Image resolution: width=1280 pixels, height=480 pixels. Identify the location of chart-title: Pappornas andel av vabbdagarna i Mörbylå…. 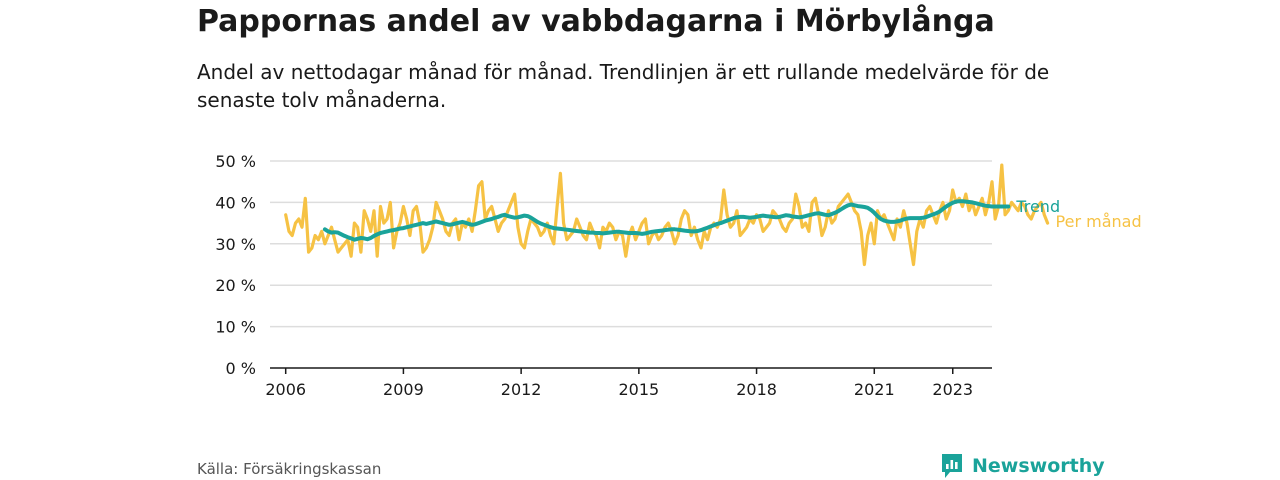
(596, 21).